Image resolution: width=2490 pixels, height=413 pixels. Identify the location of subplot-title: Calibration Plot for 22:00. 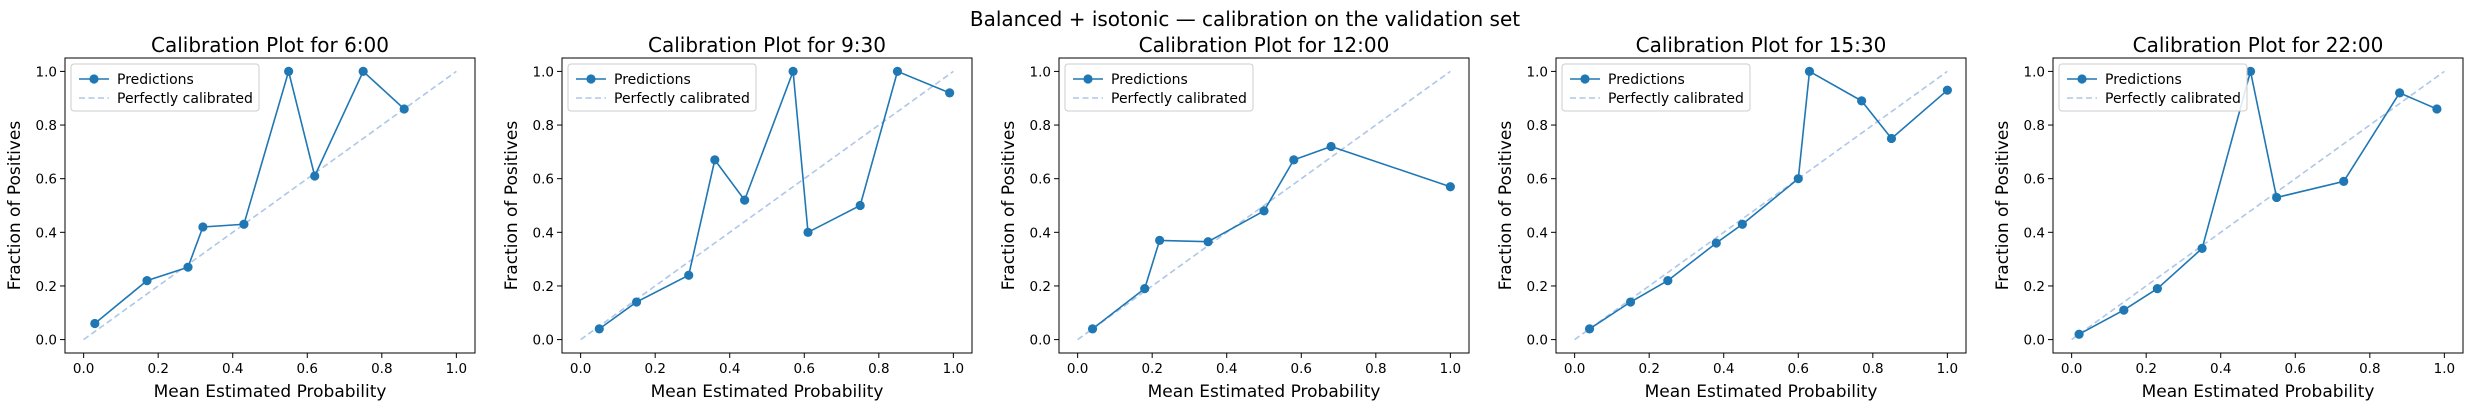
(2258, 45).